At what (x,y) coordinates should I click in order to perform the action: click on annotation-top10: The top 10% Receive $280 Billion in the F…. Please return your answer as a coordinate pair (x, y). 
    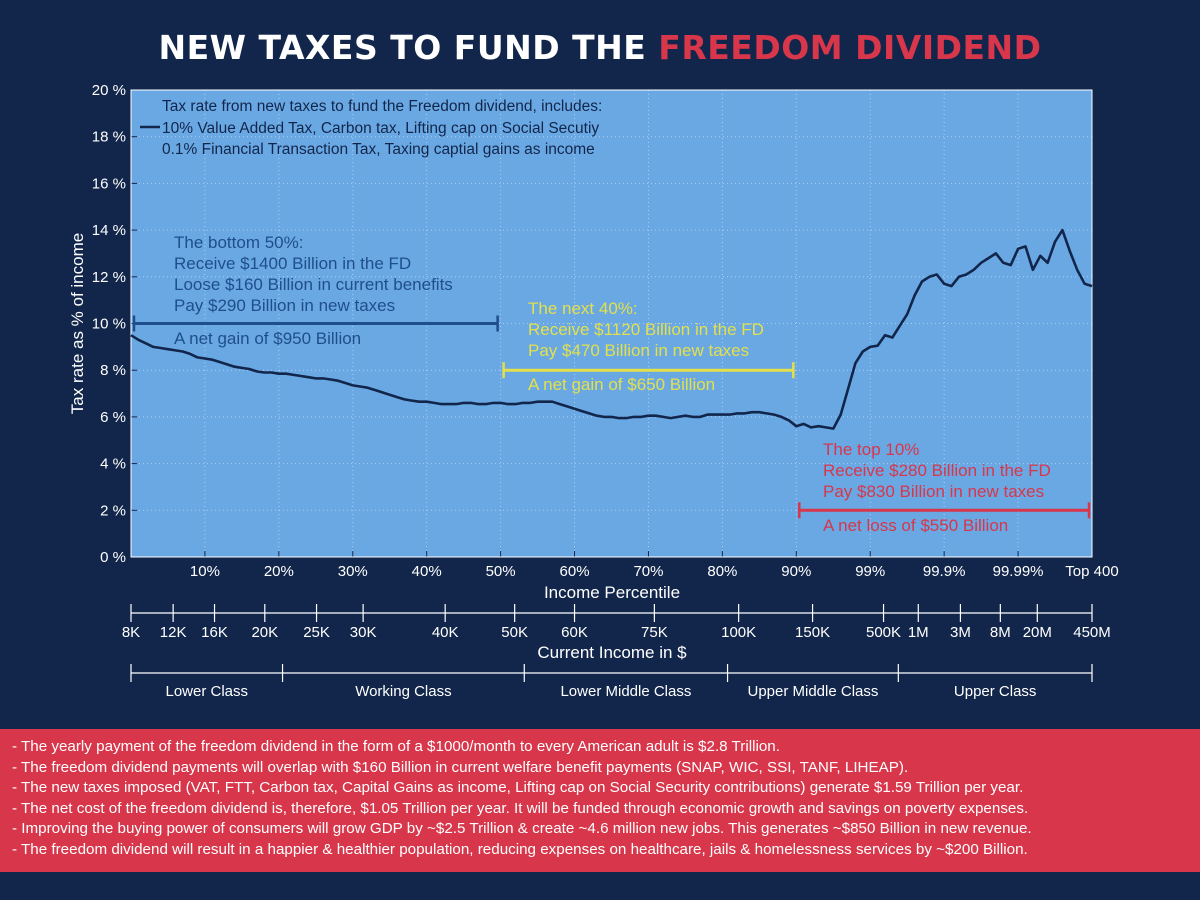
    Looking at the image, I should click on (944, 487).